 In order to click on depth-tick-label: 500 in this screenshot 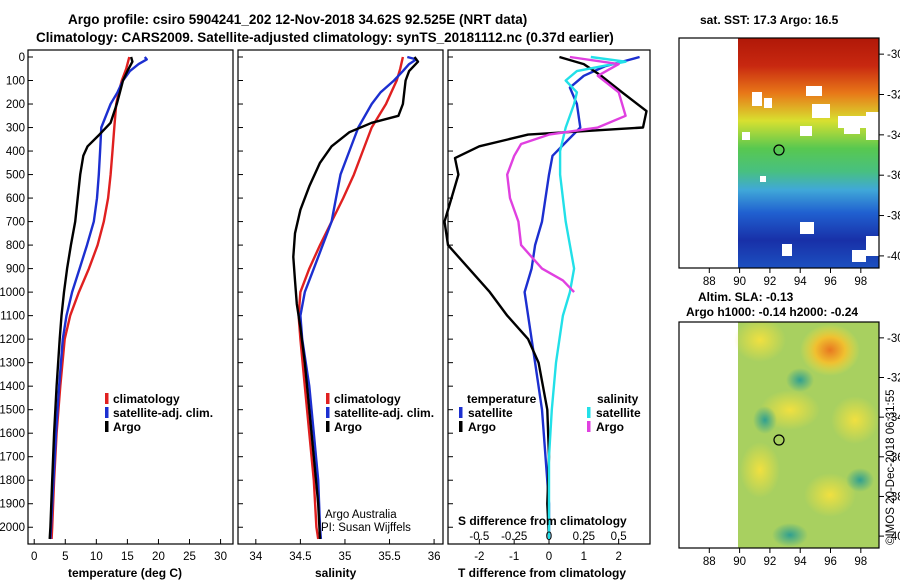, I will do `click(15, 176)`.